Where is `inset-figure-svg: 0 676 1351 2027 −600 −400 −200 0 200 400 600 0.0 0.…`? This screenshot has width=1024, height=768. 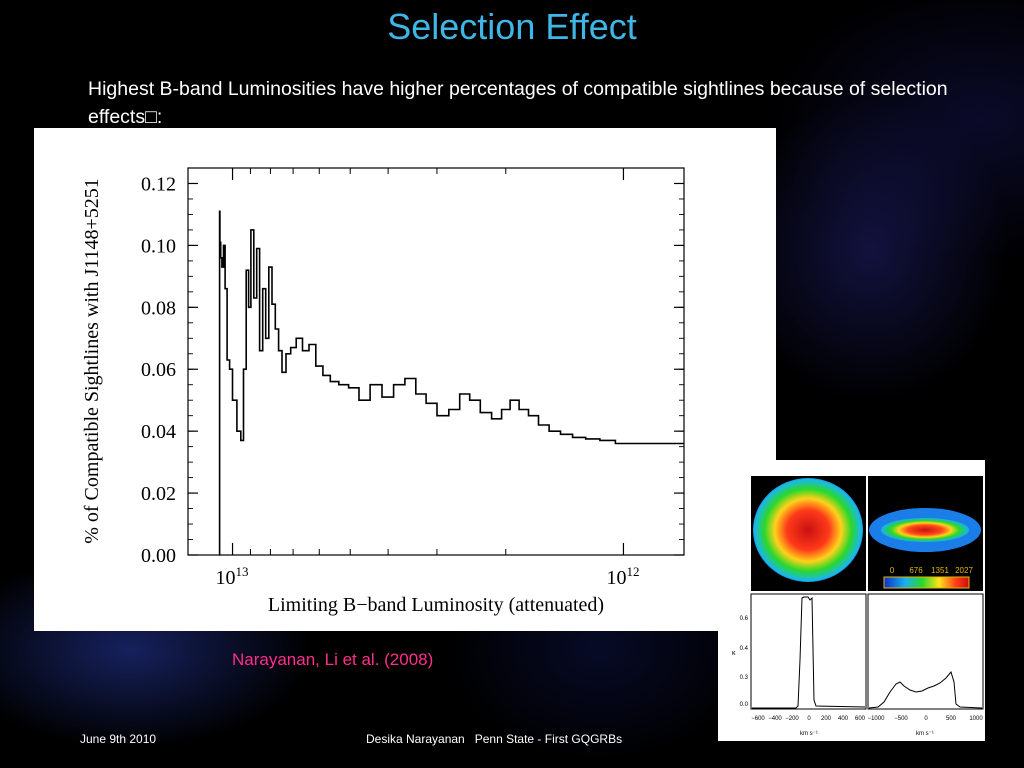 inset-figure-svg: 0 676 1351 2027 −600 −400 −200 0 200 400 600 0.0 0.… is located at coordinates (858, 606).